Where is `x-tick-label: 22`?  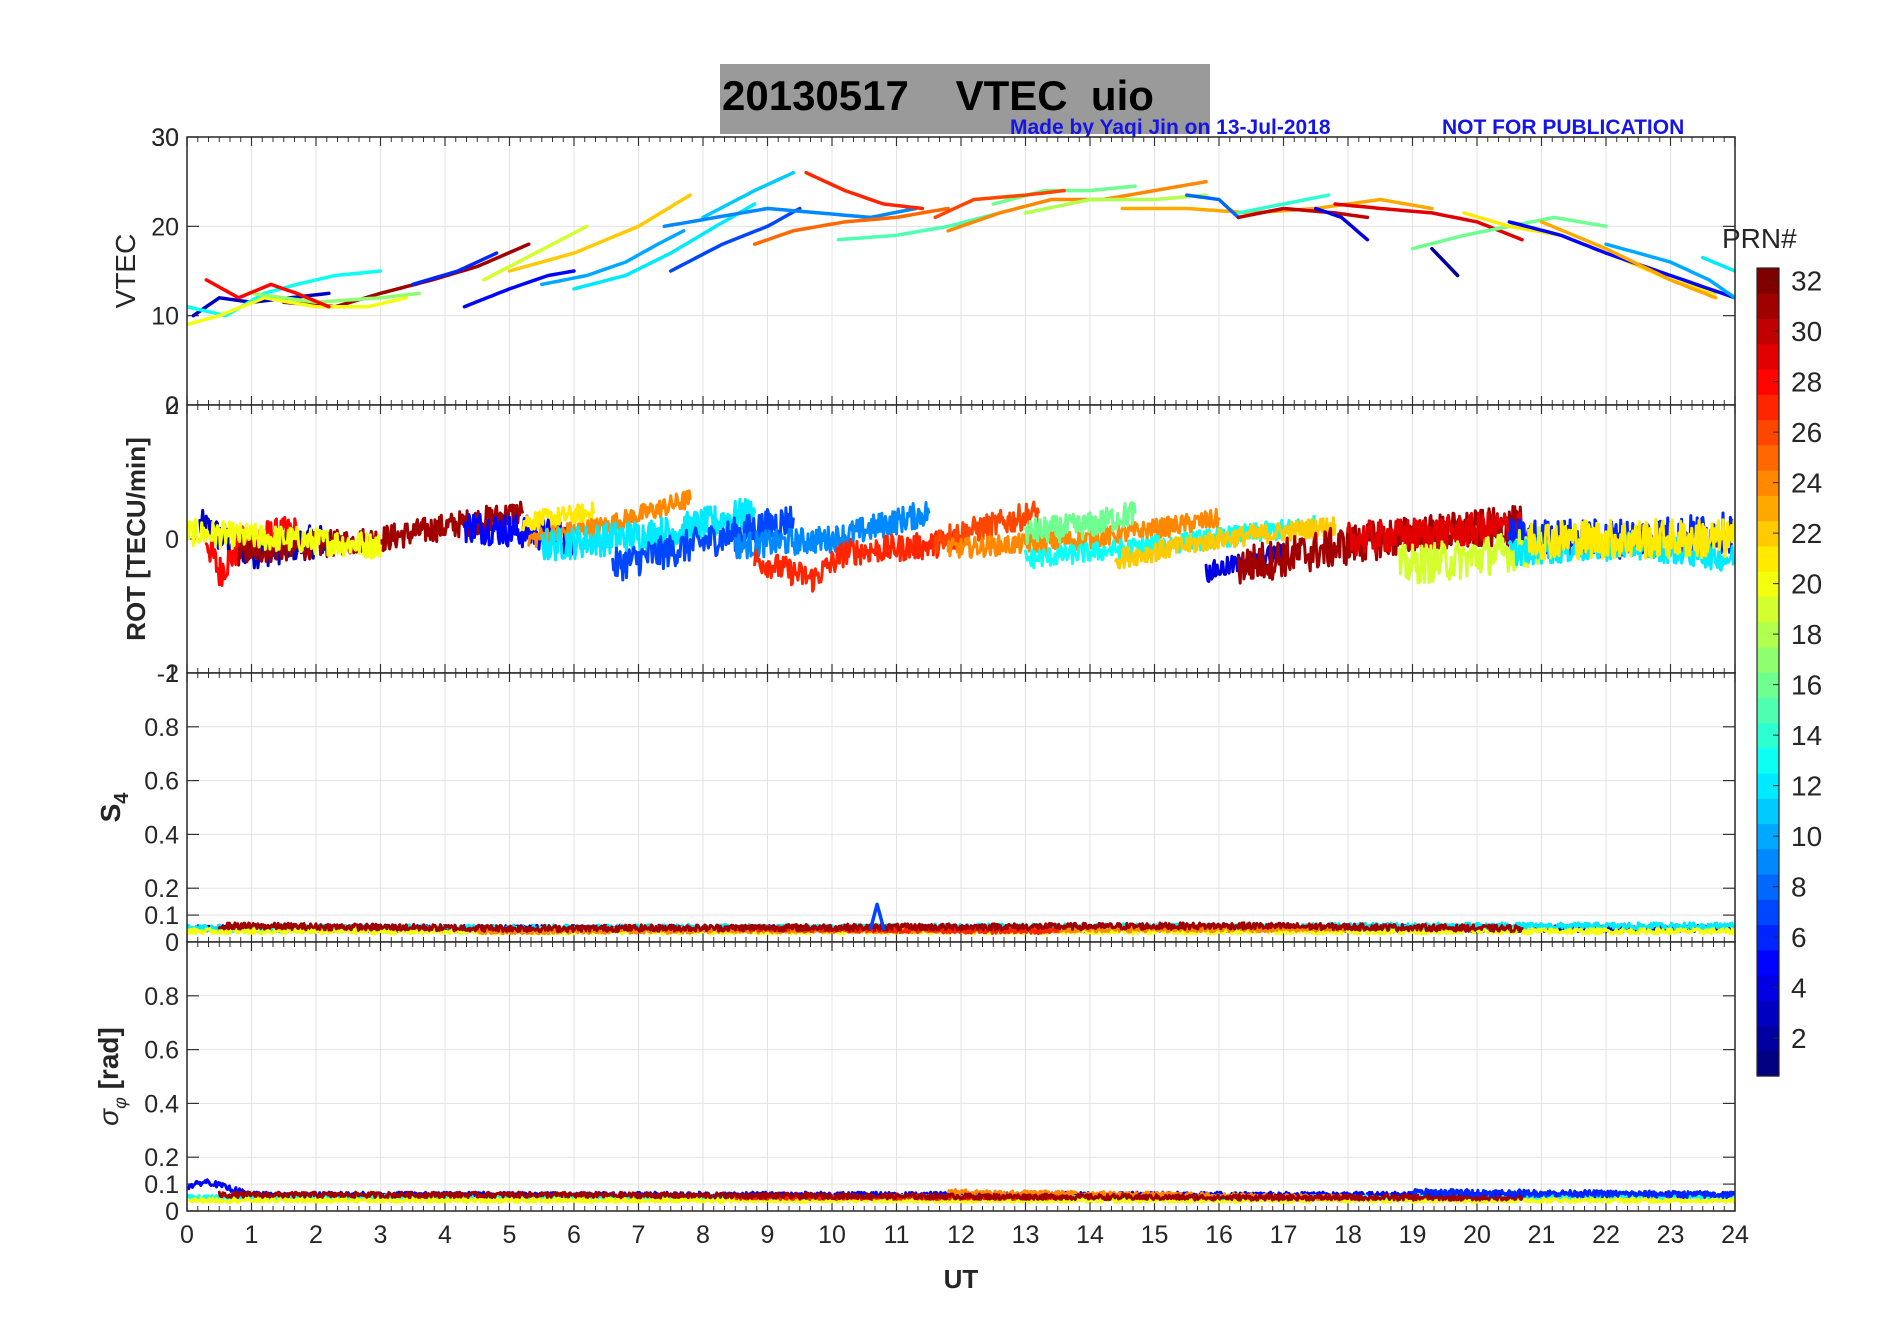 x-tick-label: 22 is located at coordinates (1606, 1235).